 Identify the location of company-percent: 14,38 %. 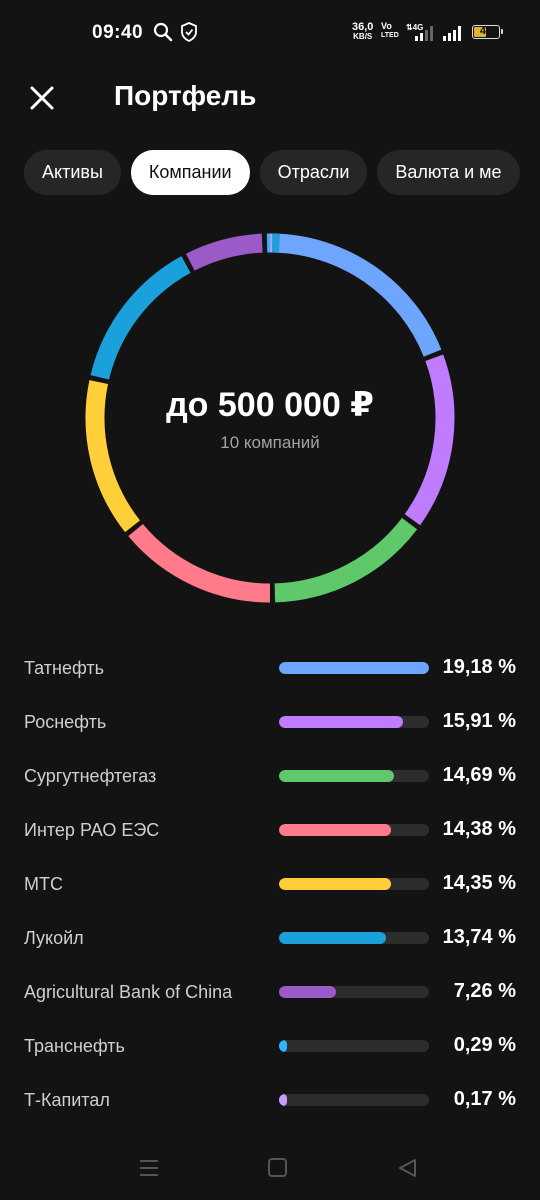
(479, 829).